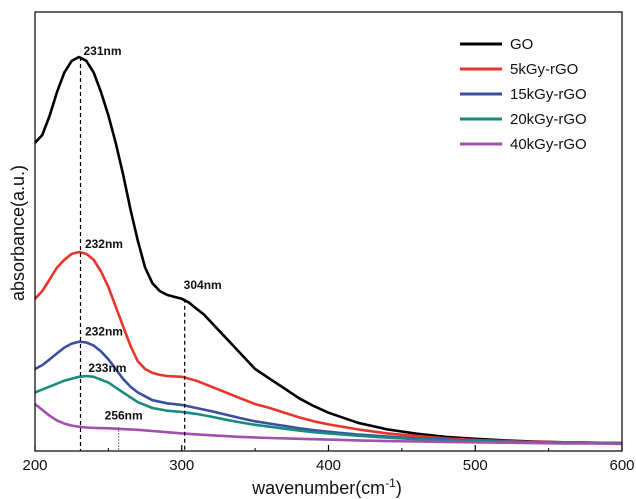 This screenshot has height=499, width=636. Describe the element at coordinates (548, 94) in the screenshot. I see `legend-label: 15kGy-rGO` at that location.